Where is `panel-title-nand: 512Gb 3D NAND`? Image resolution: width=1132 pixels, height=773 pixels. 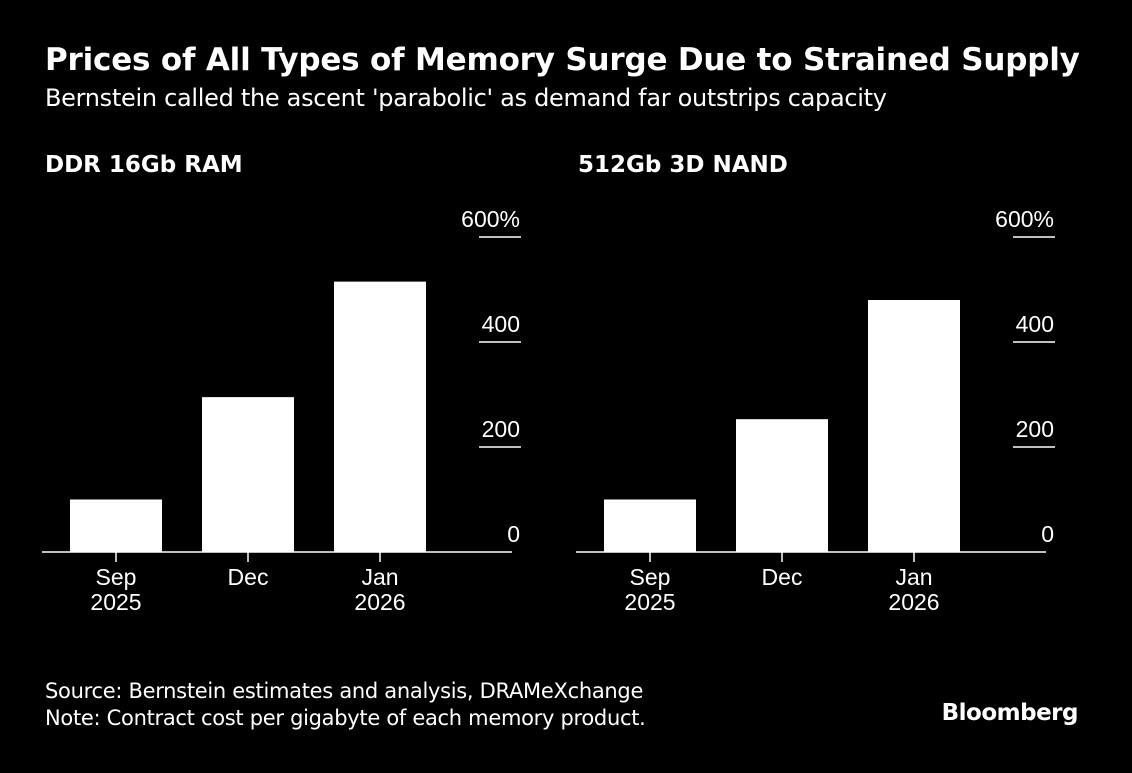 panel-title-nand: 512Gb 3D NAND is located at coordinates (683, 165).